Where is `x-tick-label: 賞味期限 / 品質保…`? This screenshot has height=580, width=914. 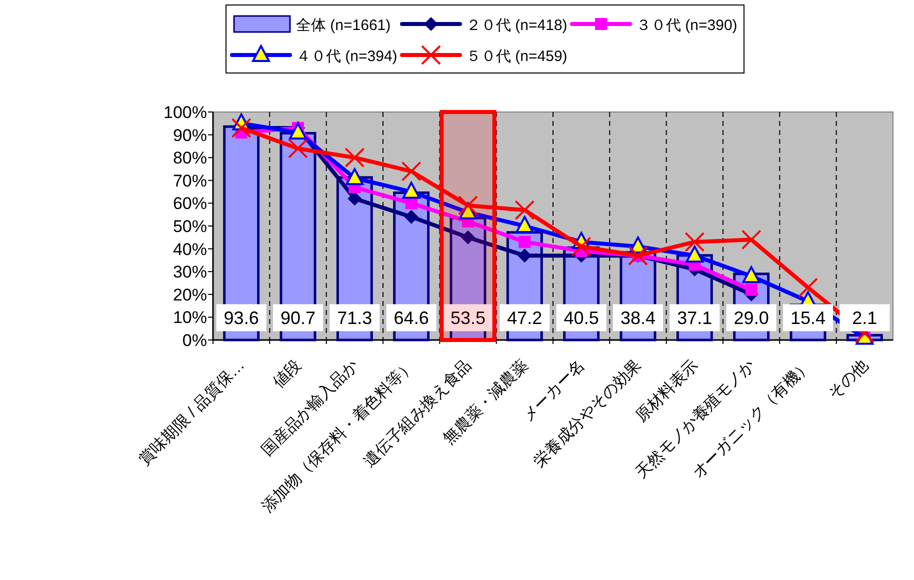
x-tick-label: 賞味期限 / 品質保… is located at coordinates (191, 412).